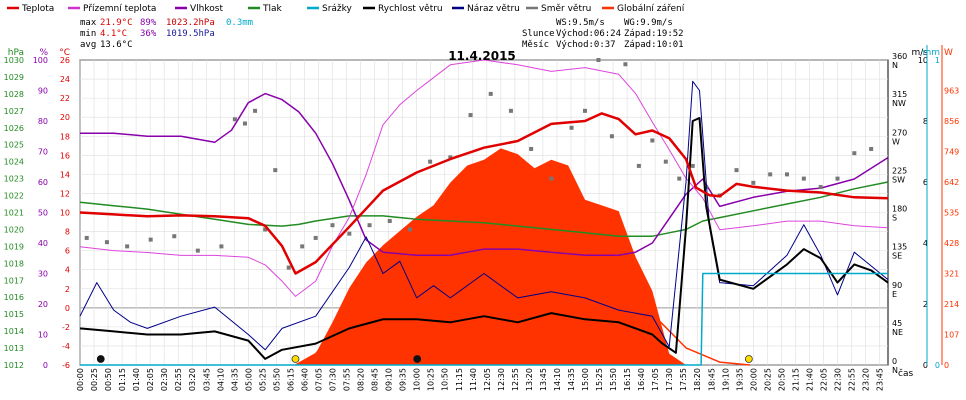 This screenshot has height=400, width=966. I want to click on moon-marker, so click(417, 359).